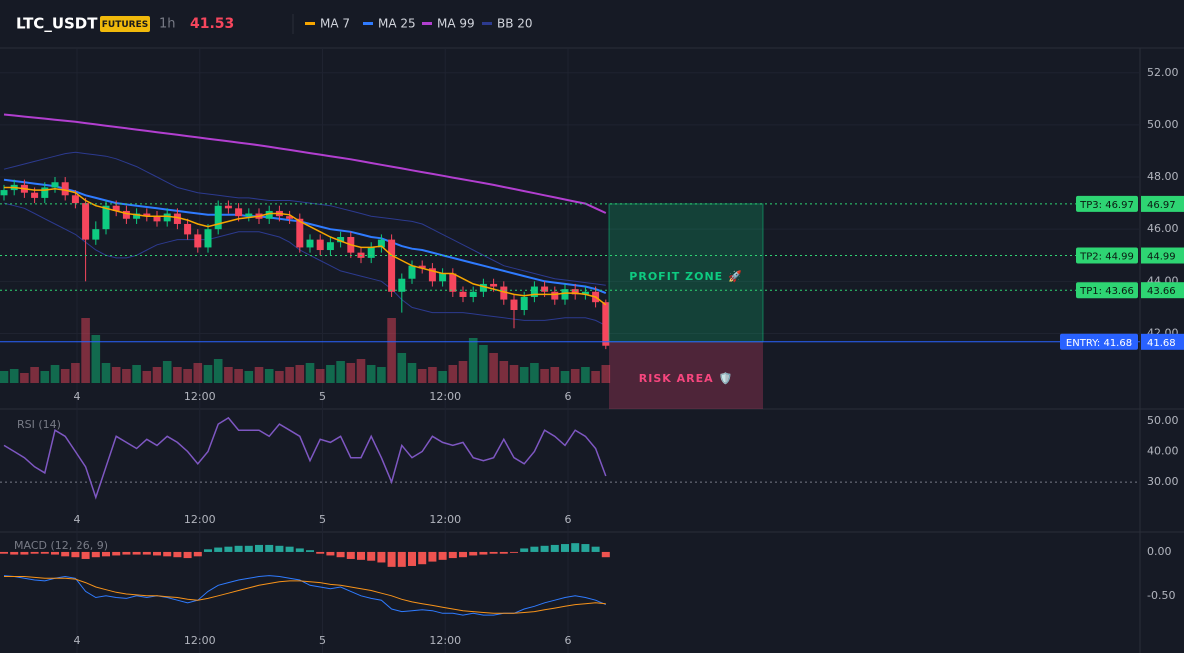 This screenshot has width=1184, height=653. What do you see at coordinates (125, 25) in the screenshot?
I see `badge: FUTURES` at bounding box center [125, 25].